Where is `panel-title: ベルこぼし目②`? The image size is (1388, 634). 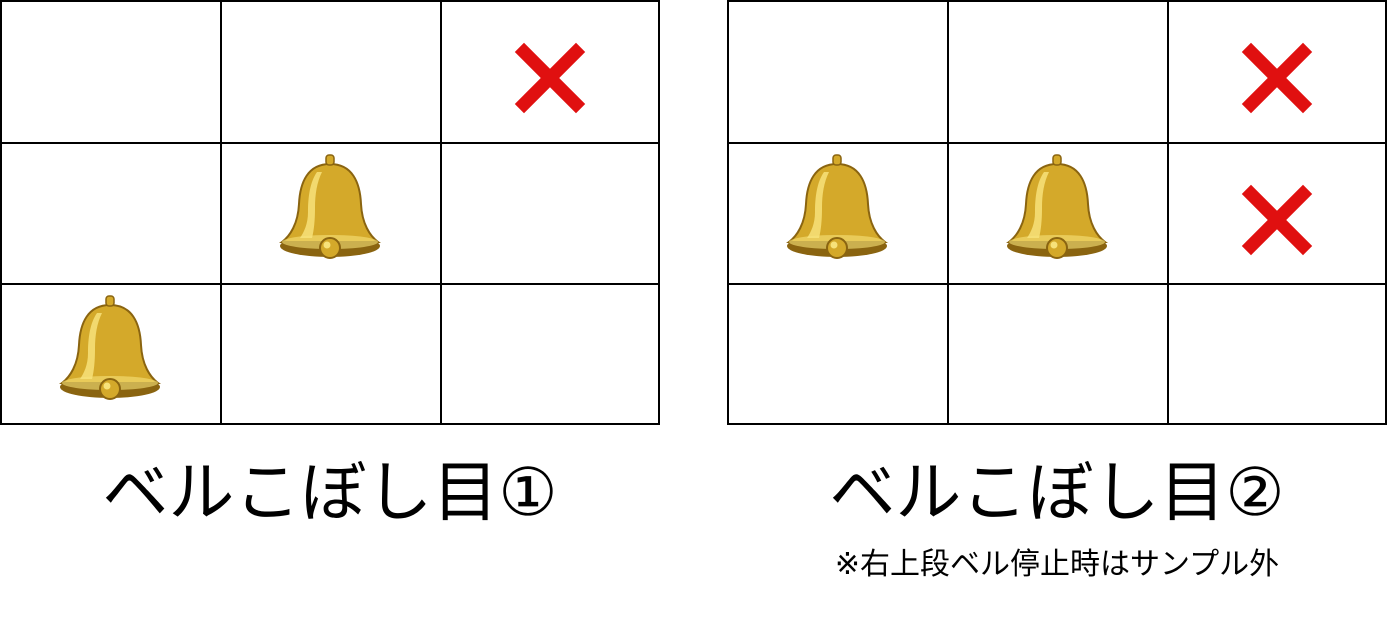 panel-title: ベルこぼし目② is located at coordinates (1057, 492).